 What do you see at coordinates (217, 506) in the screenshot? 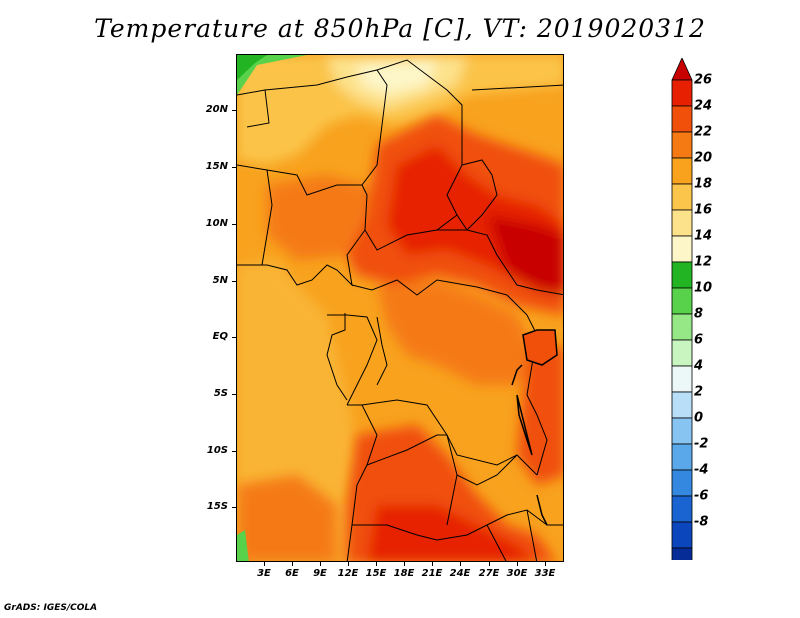
I see `lat-label-15s: 15S` at bounding box center [217, 506].